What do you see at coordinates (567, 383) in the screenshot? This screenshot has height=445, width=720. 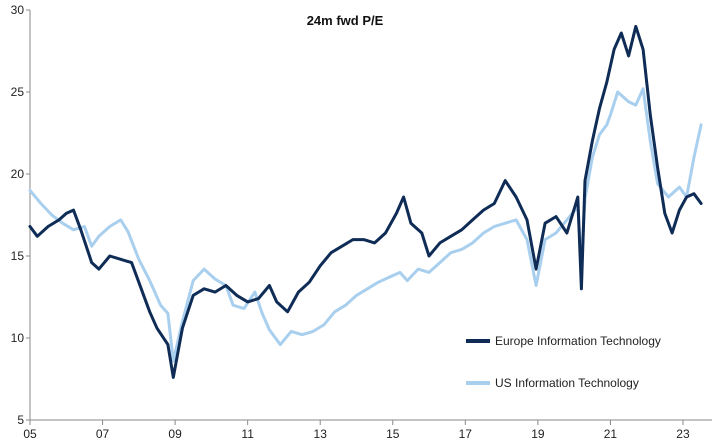 I see `legend-label-us-information-technology: US Information Technology` at bounding box center [567, 383].